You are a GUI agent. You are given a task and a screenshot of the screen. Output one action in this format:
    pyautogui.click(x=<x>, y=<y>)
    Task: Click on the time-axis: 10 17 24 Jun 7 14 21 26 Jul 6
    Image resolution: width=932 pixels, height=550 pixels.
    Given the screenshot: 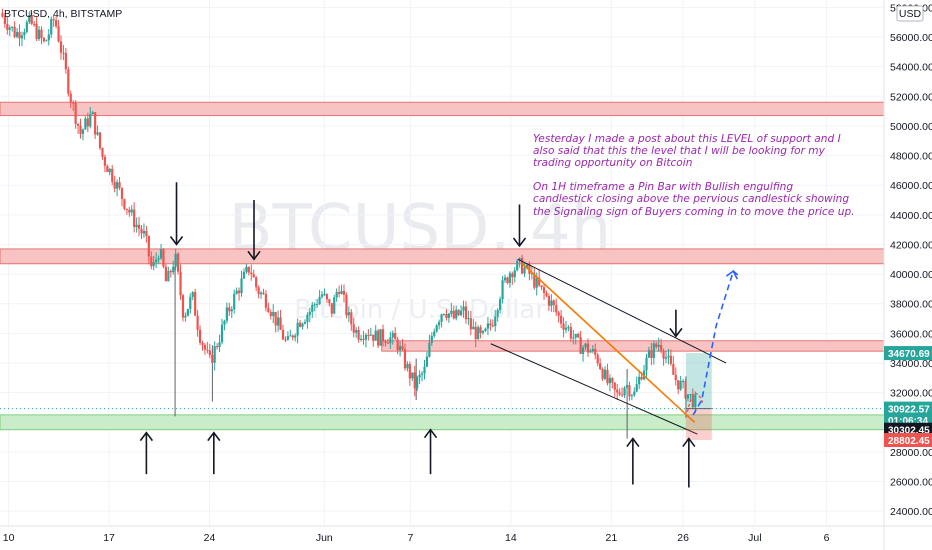 What is the action you would take?
    pyautogui.click(x=416, y=538)
    